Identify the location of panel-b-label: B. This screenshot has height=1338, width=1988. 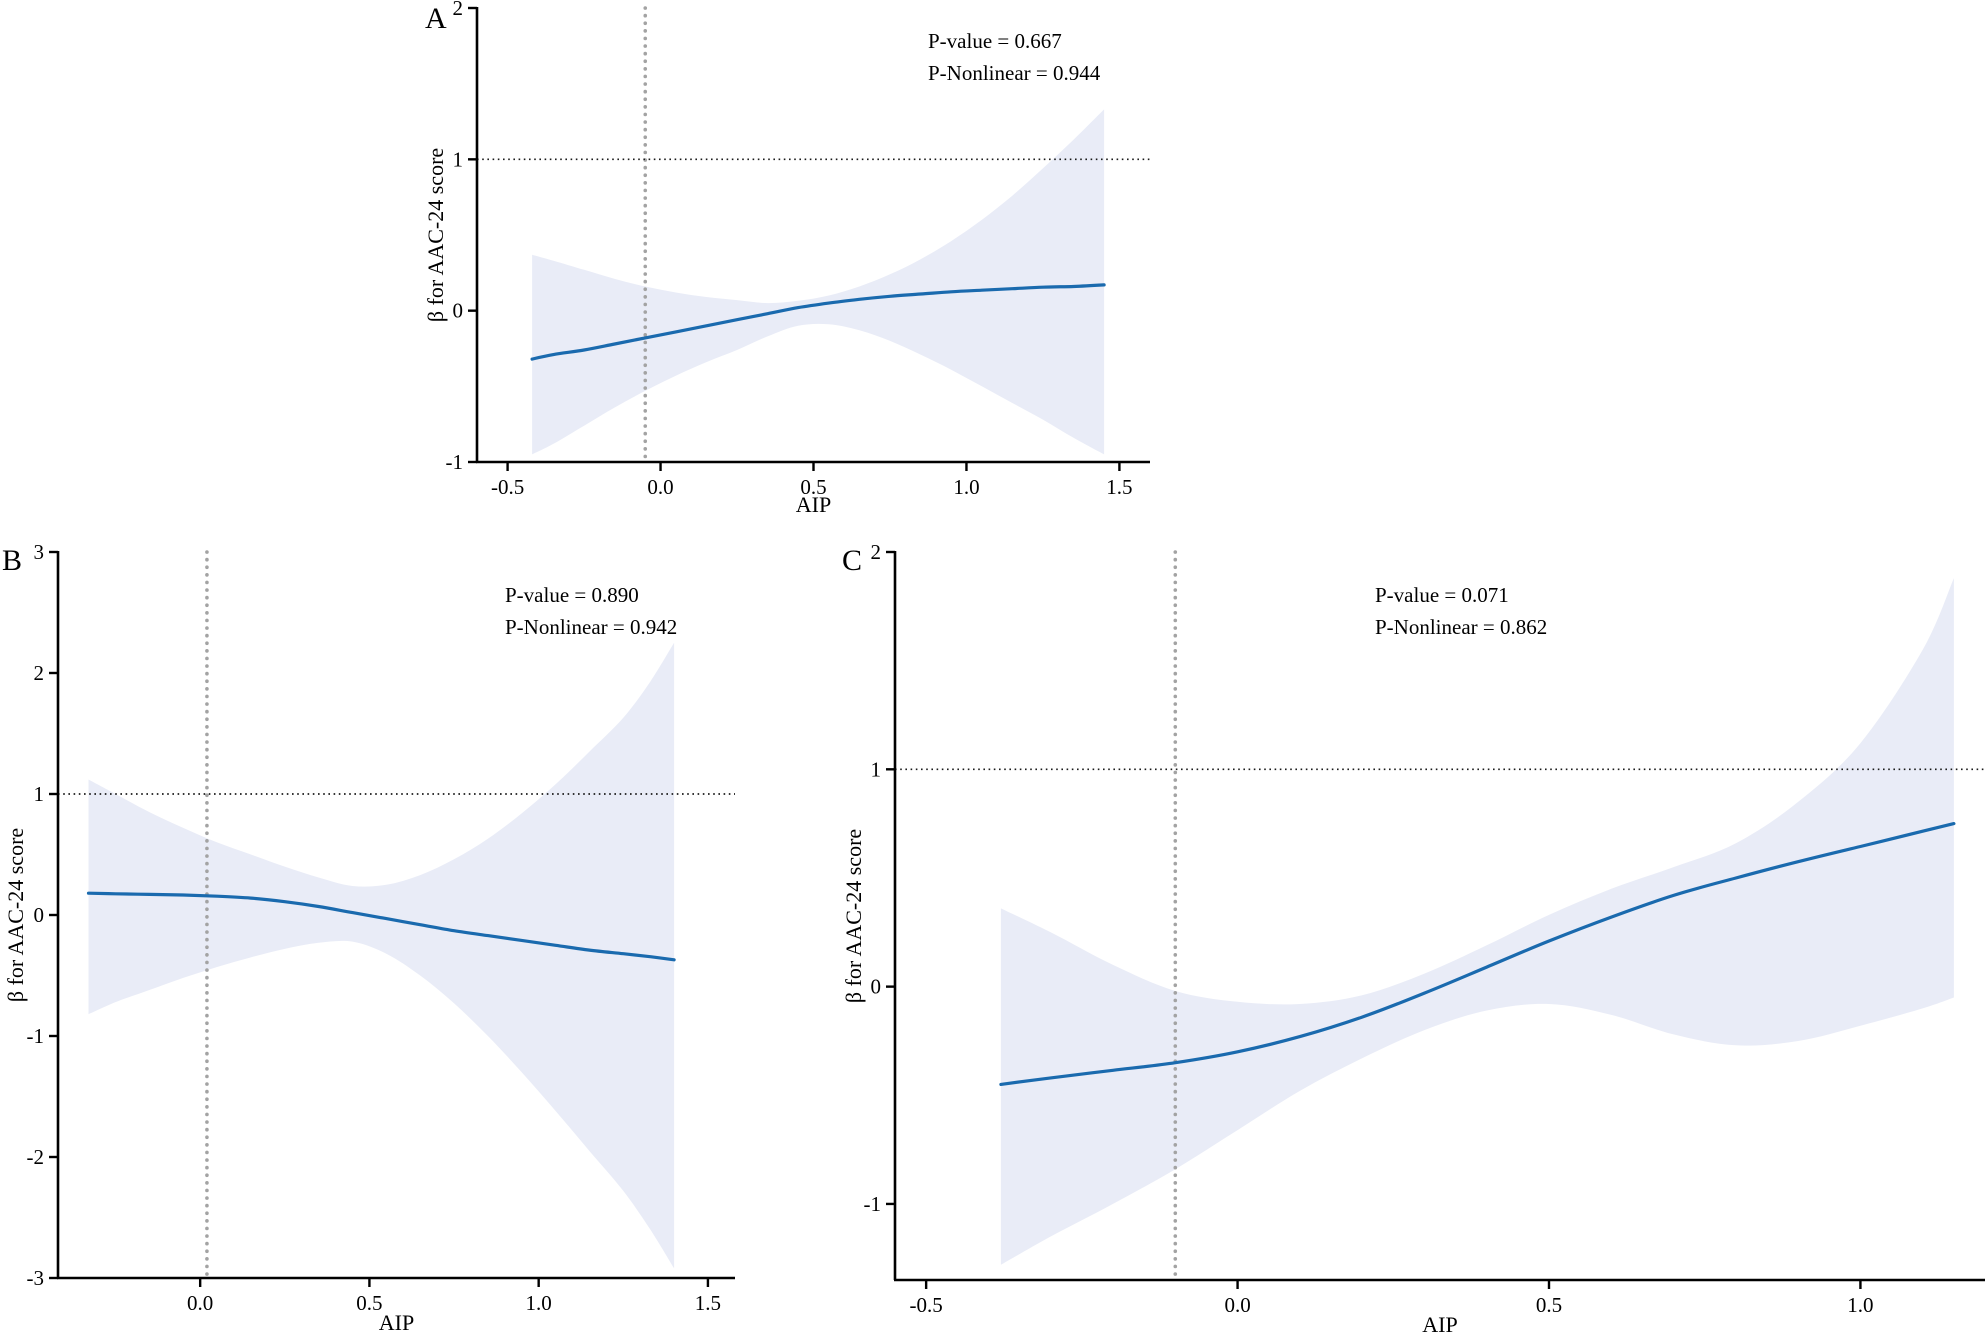
(12, 560).